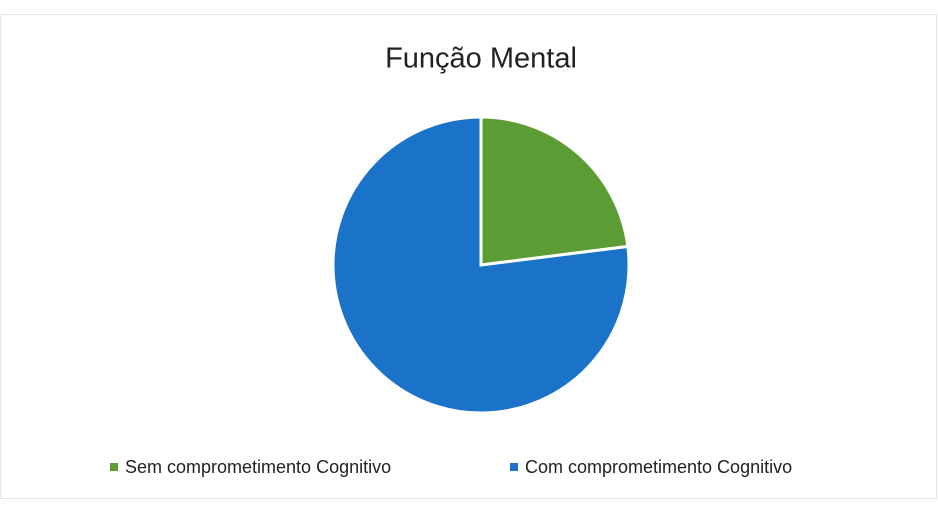  What do you see at coordinates (481, 59) in the screenshot?
I see `chart-title: Função Mental` at bounding box center [481, 59].